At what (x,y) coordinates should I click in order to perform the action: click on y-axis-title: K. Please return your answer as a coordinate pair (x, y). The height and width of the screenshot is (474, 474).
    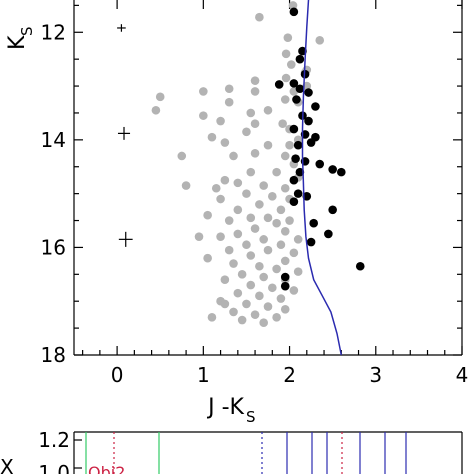
    Looking at the image, I should click on (17, 42).